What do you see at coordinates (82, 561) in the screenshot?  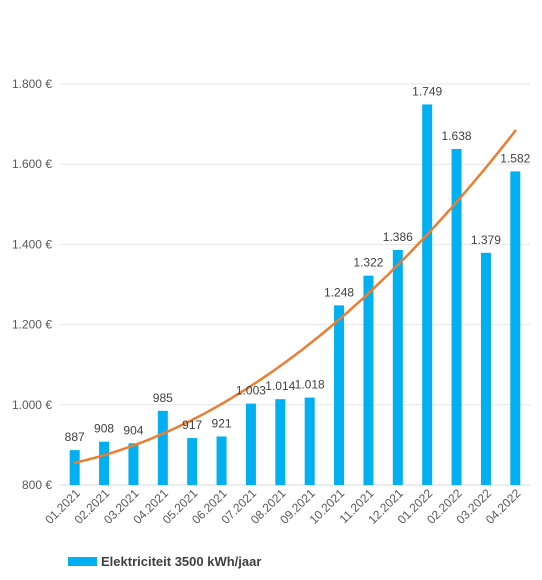 I see `legend-swatch` at bounding box center [82, 561].